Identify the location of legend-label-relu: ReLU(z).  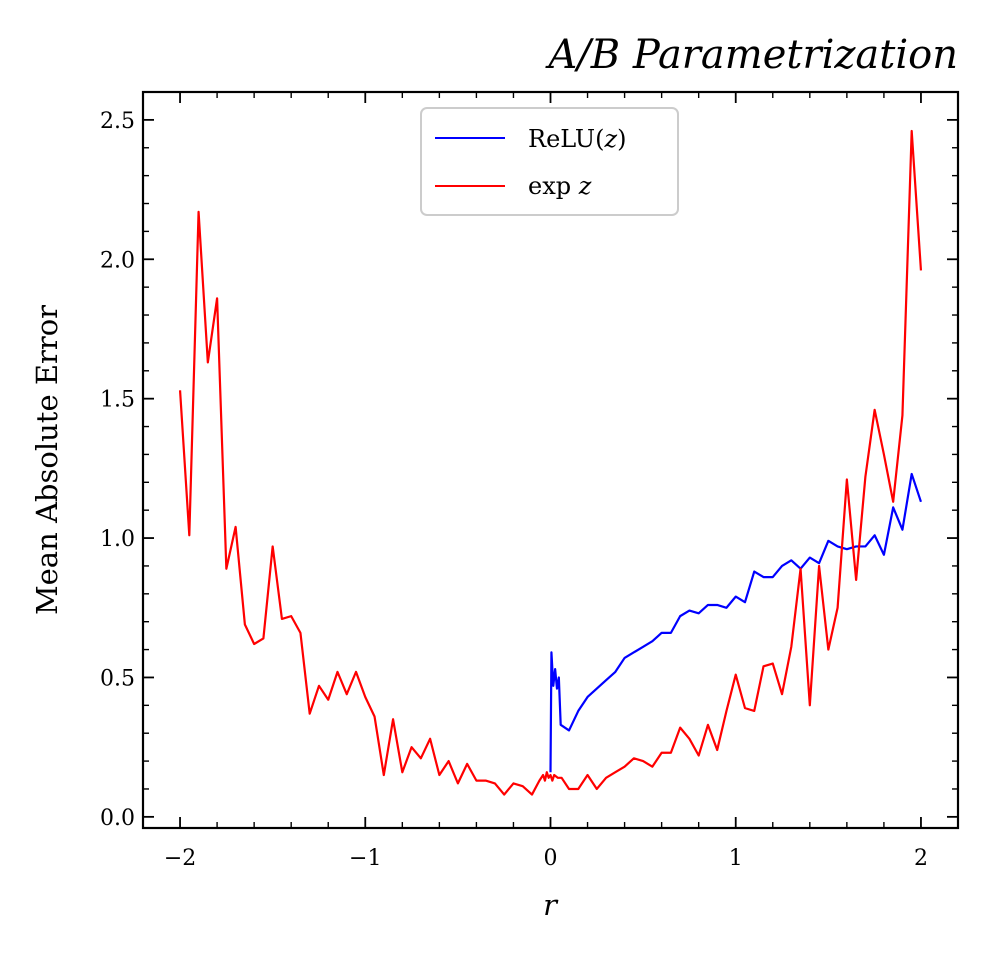
(577, 139).